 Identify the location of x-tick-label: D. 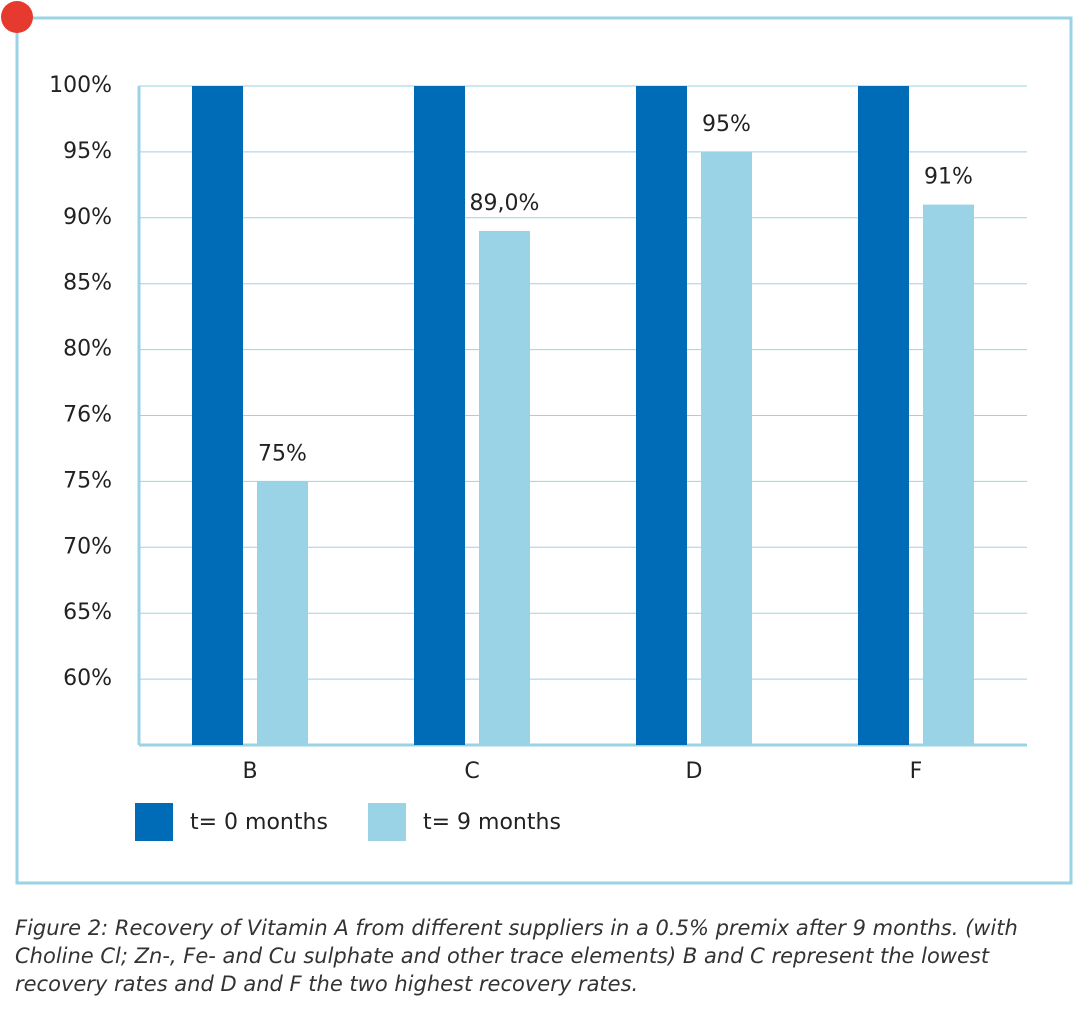
(694, 771).